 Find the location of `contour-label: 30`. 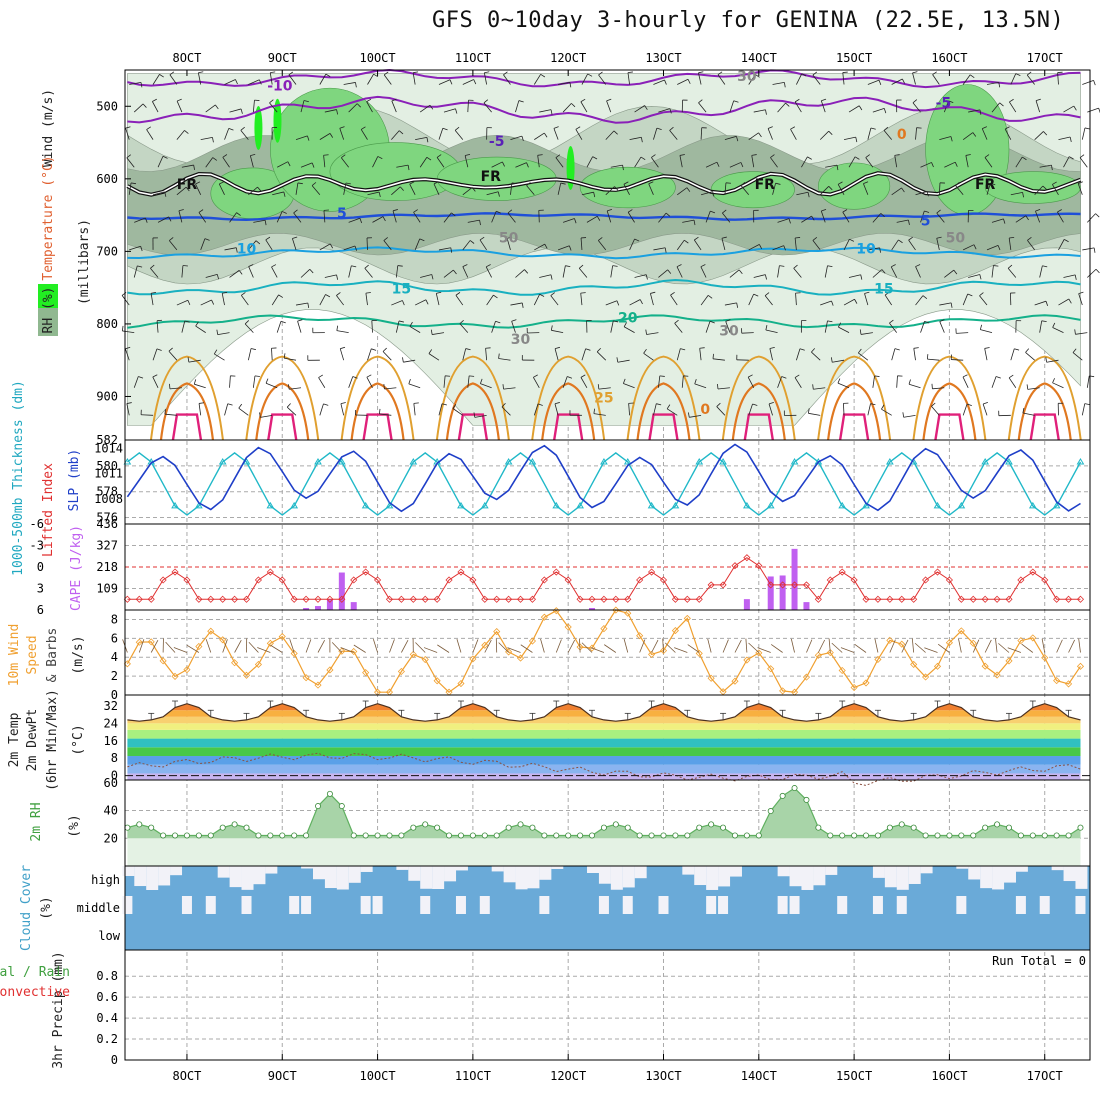

contour-label: 30 is located at coordinates (521, 340).